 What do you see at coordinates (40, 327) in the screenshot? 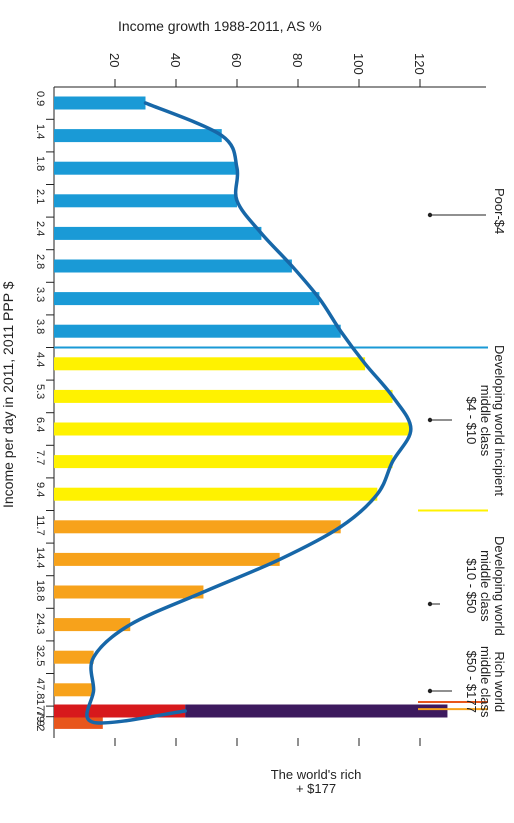
I see `x-tick-label: 3.8` at bounding box center [40, 327].